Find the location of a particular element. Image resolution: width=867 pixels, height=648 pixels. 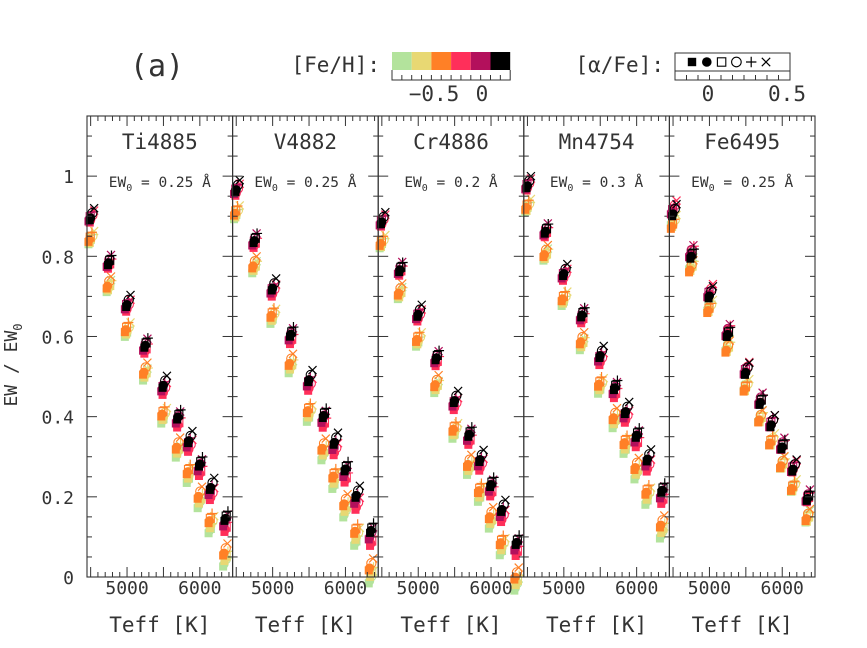

feh-tick-label: −0.5 is located at coordinates (434, 94).